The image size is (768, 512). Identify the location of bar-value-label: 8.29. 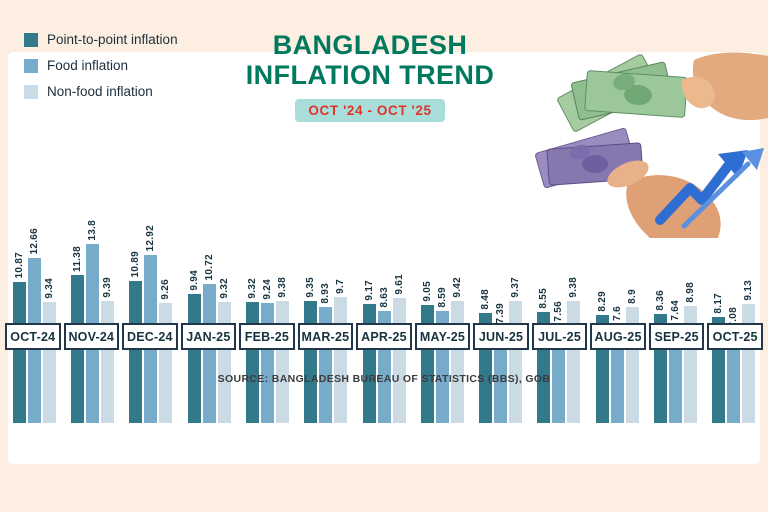
(602, 301).